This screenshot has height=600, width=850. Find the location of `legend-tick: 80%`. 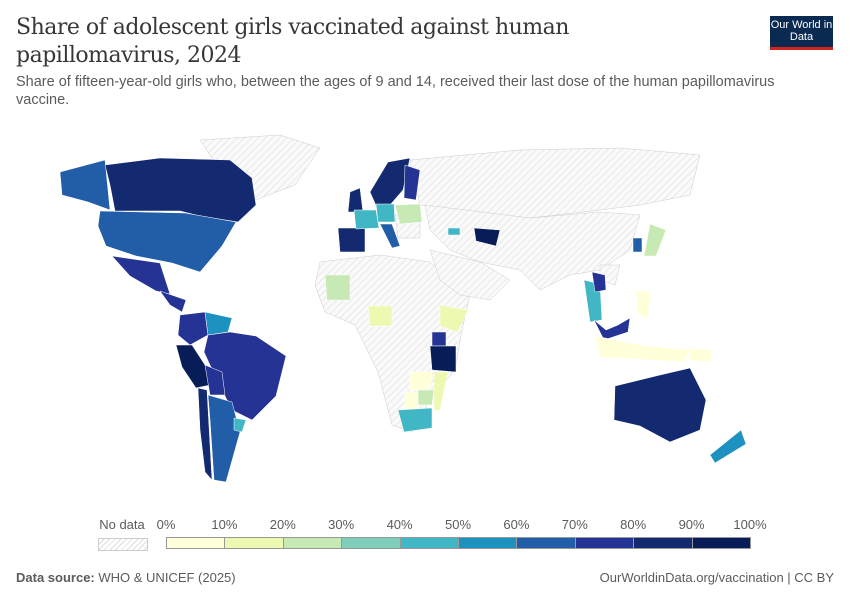

legend-tick: 80% is located at coordinates (633, 524).